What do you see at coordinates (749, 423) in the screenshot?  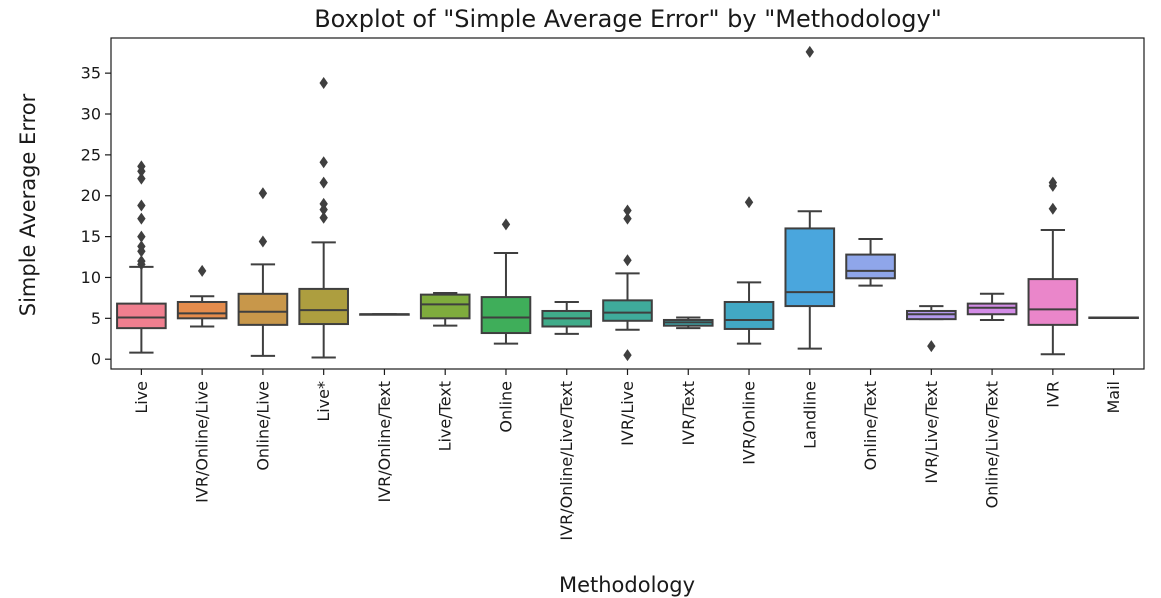 I see `x-tick-label: IVR/Online` at bounding box center [749, 423].